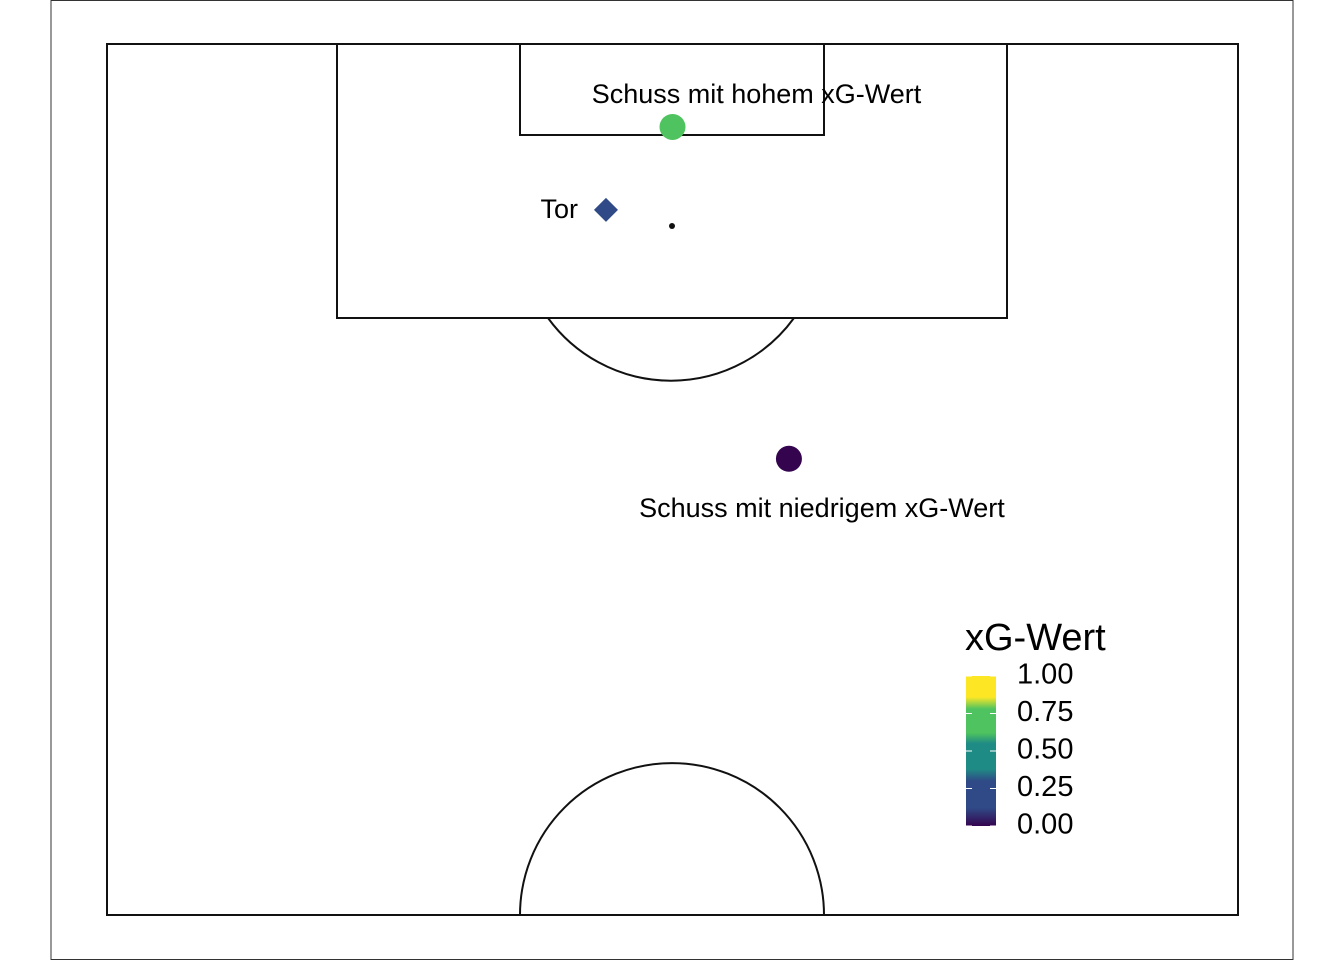 The image size is (1344, 960). I want to click on legend-tick-label-2: 0.50, so click(1045, 750).